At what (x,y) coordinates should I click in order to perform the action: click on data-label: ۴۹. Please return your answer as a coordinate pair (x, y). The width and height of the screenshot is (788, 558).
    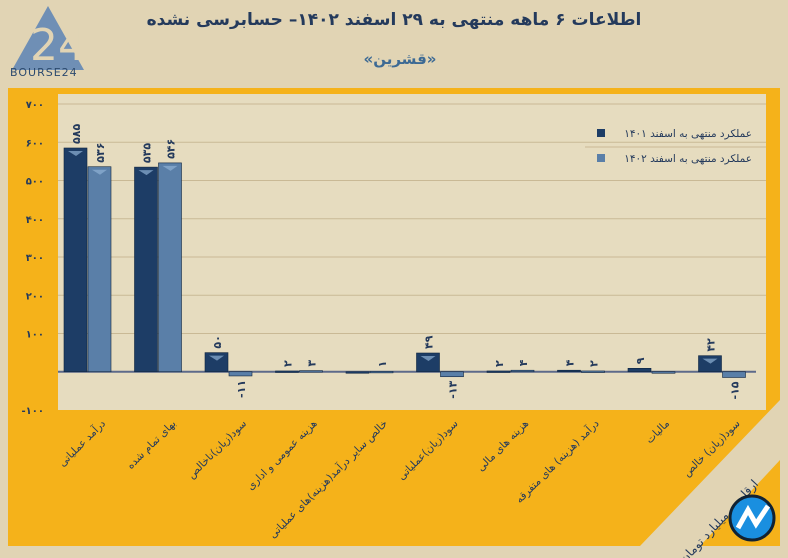
    Looking at the image, I should click on (429, 342).